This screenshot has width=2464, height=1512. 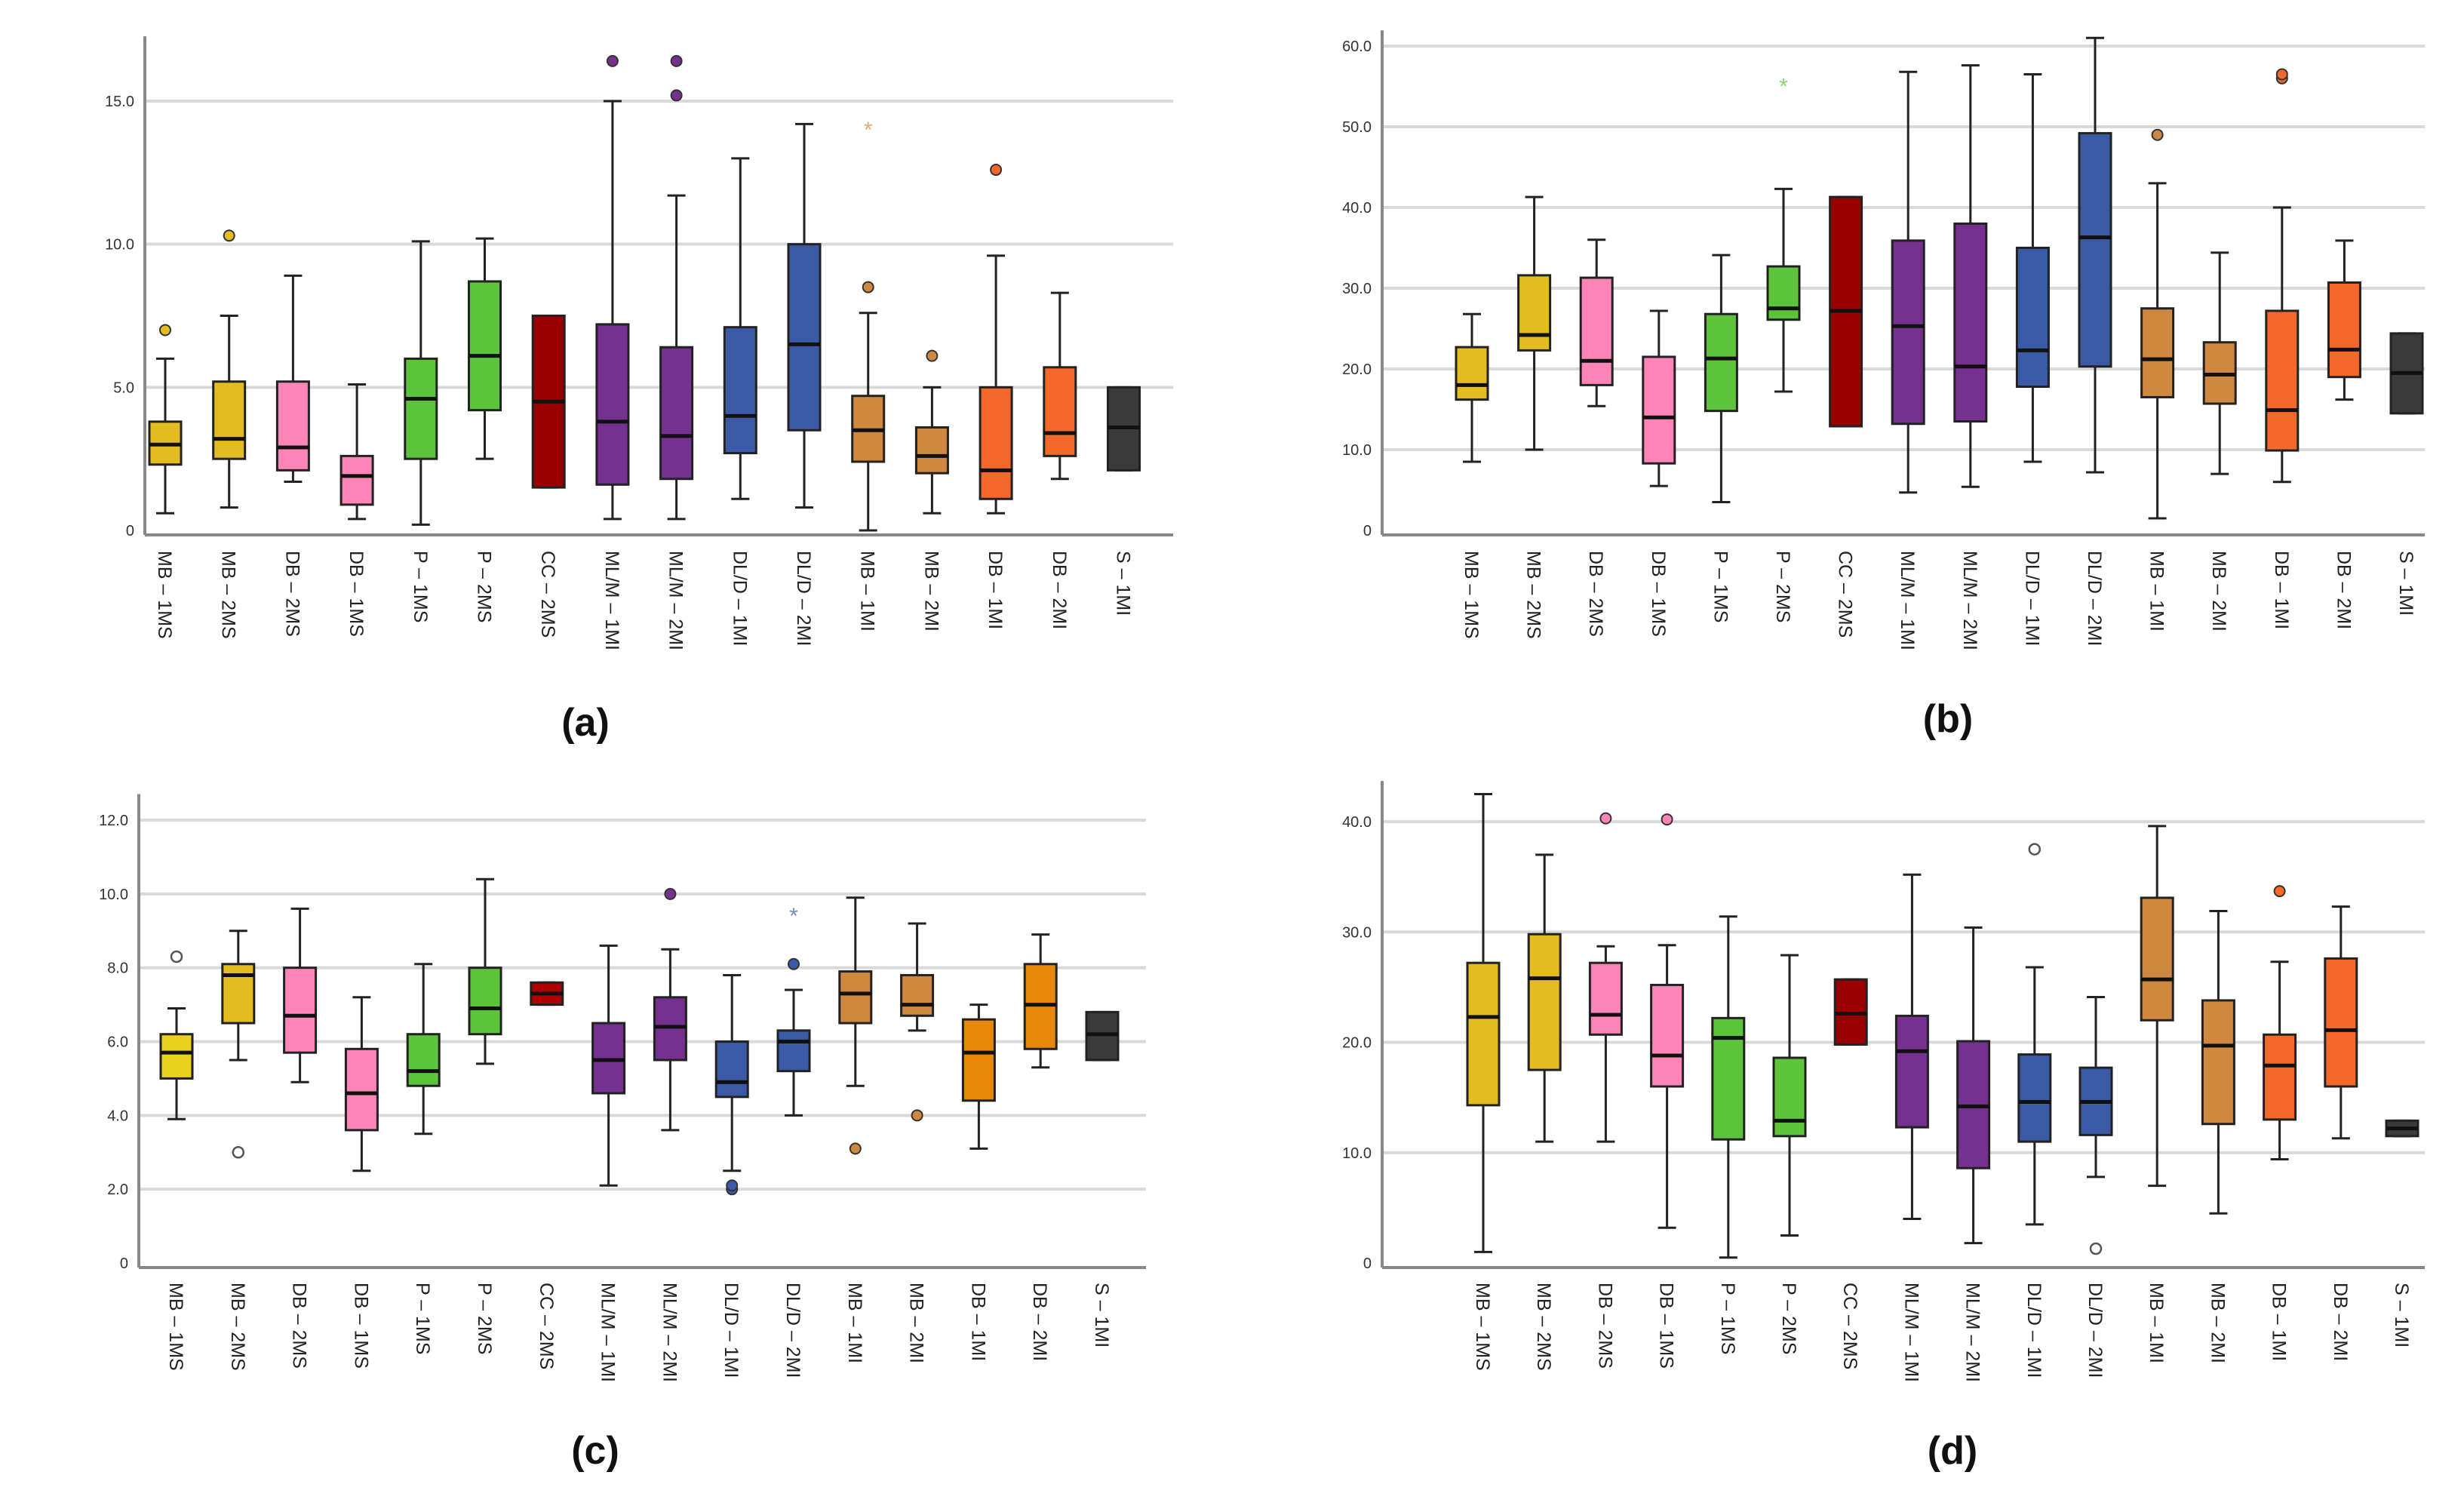 I want to click on box-13: DB – 1MI, so click(x=978, y=1182).